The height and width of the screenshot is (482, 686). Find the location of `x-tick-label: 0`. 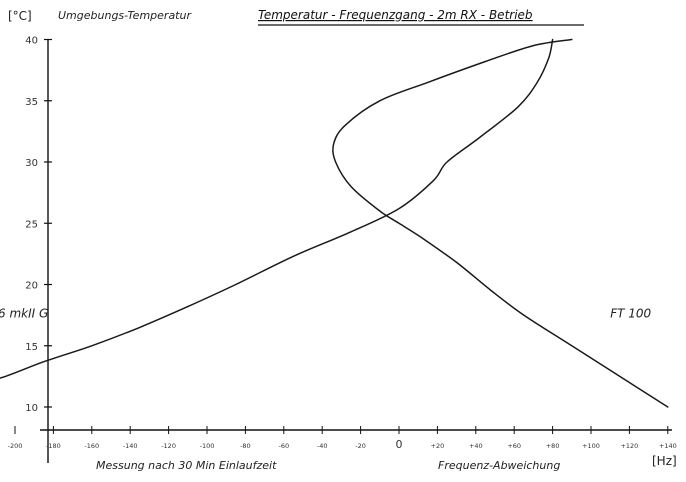

x-tick-label: 0 is located at coordinates (399, 444).